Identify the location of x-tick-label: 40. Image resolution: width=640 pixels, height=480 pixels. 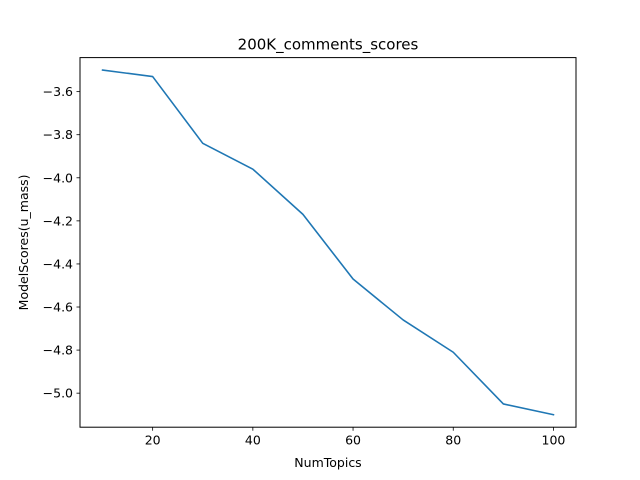
(253, 440).